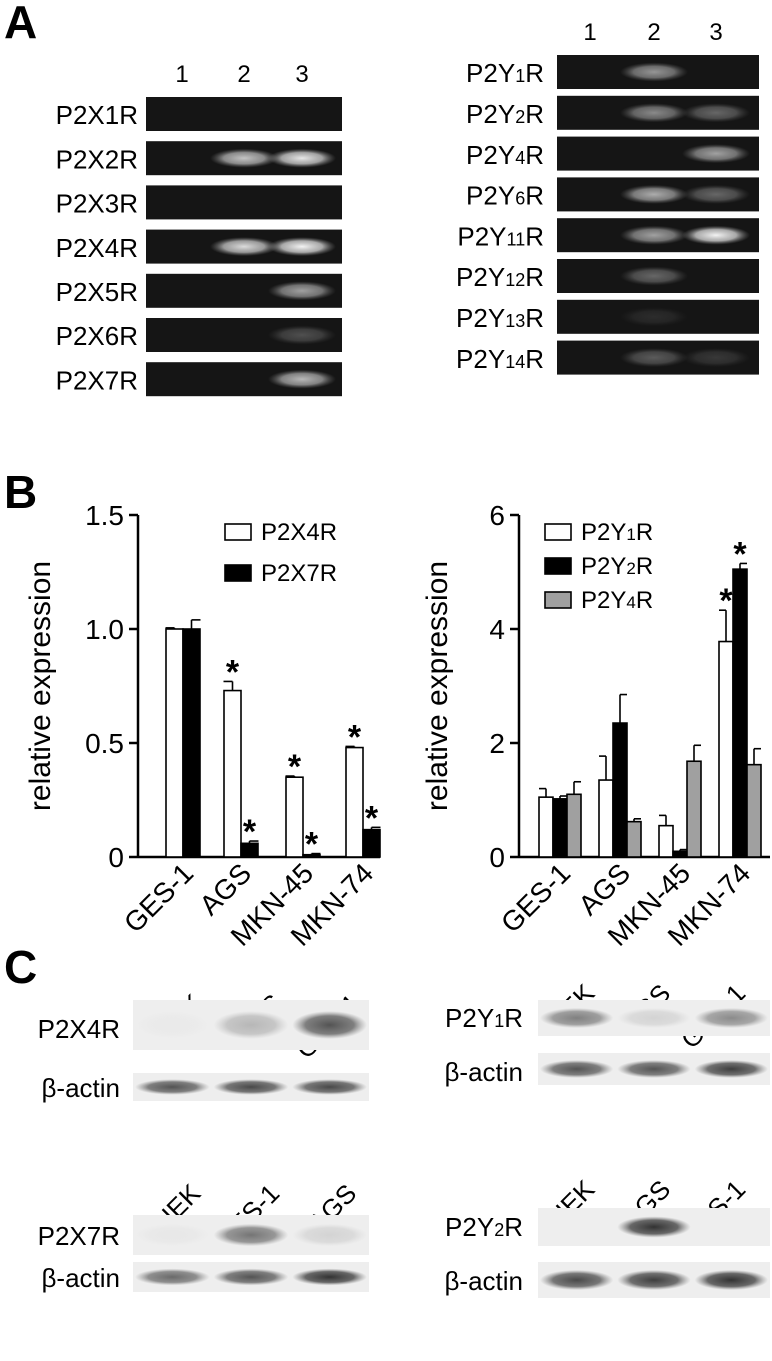 The height and width of the screenshot is (1361, 772). I want to click on x-tick-label: GES-1, so click(535, 897).